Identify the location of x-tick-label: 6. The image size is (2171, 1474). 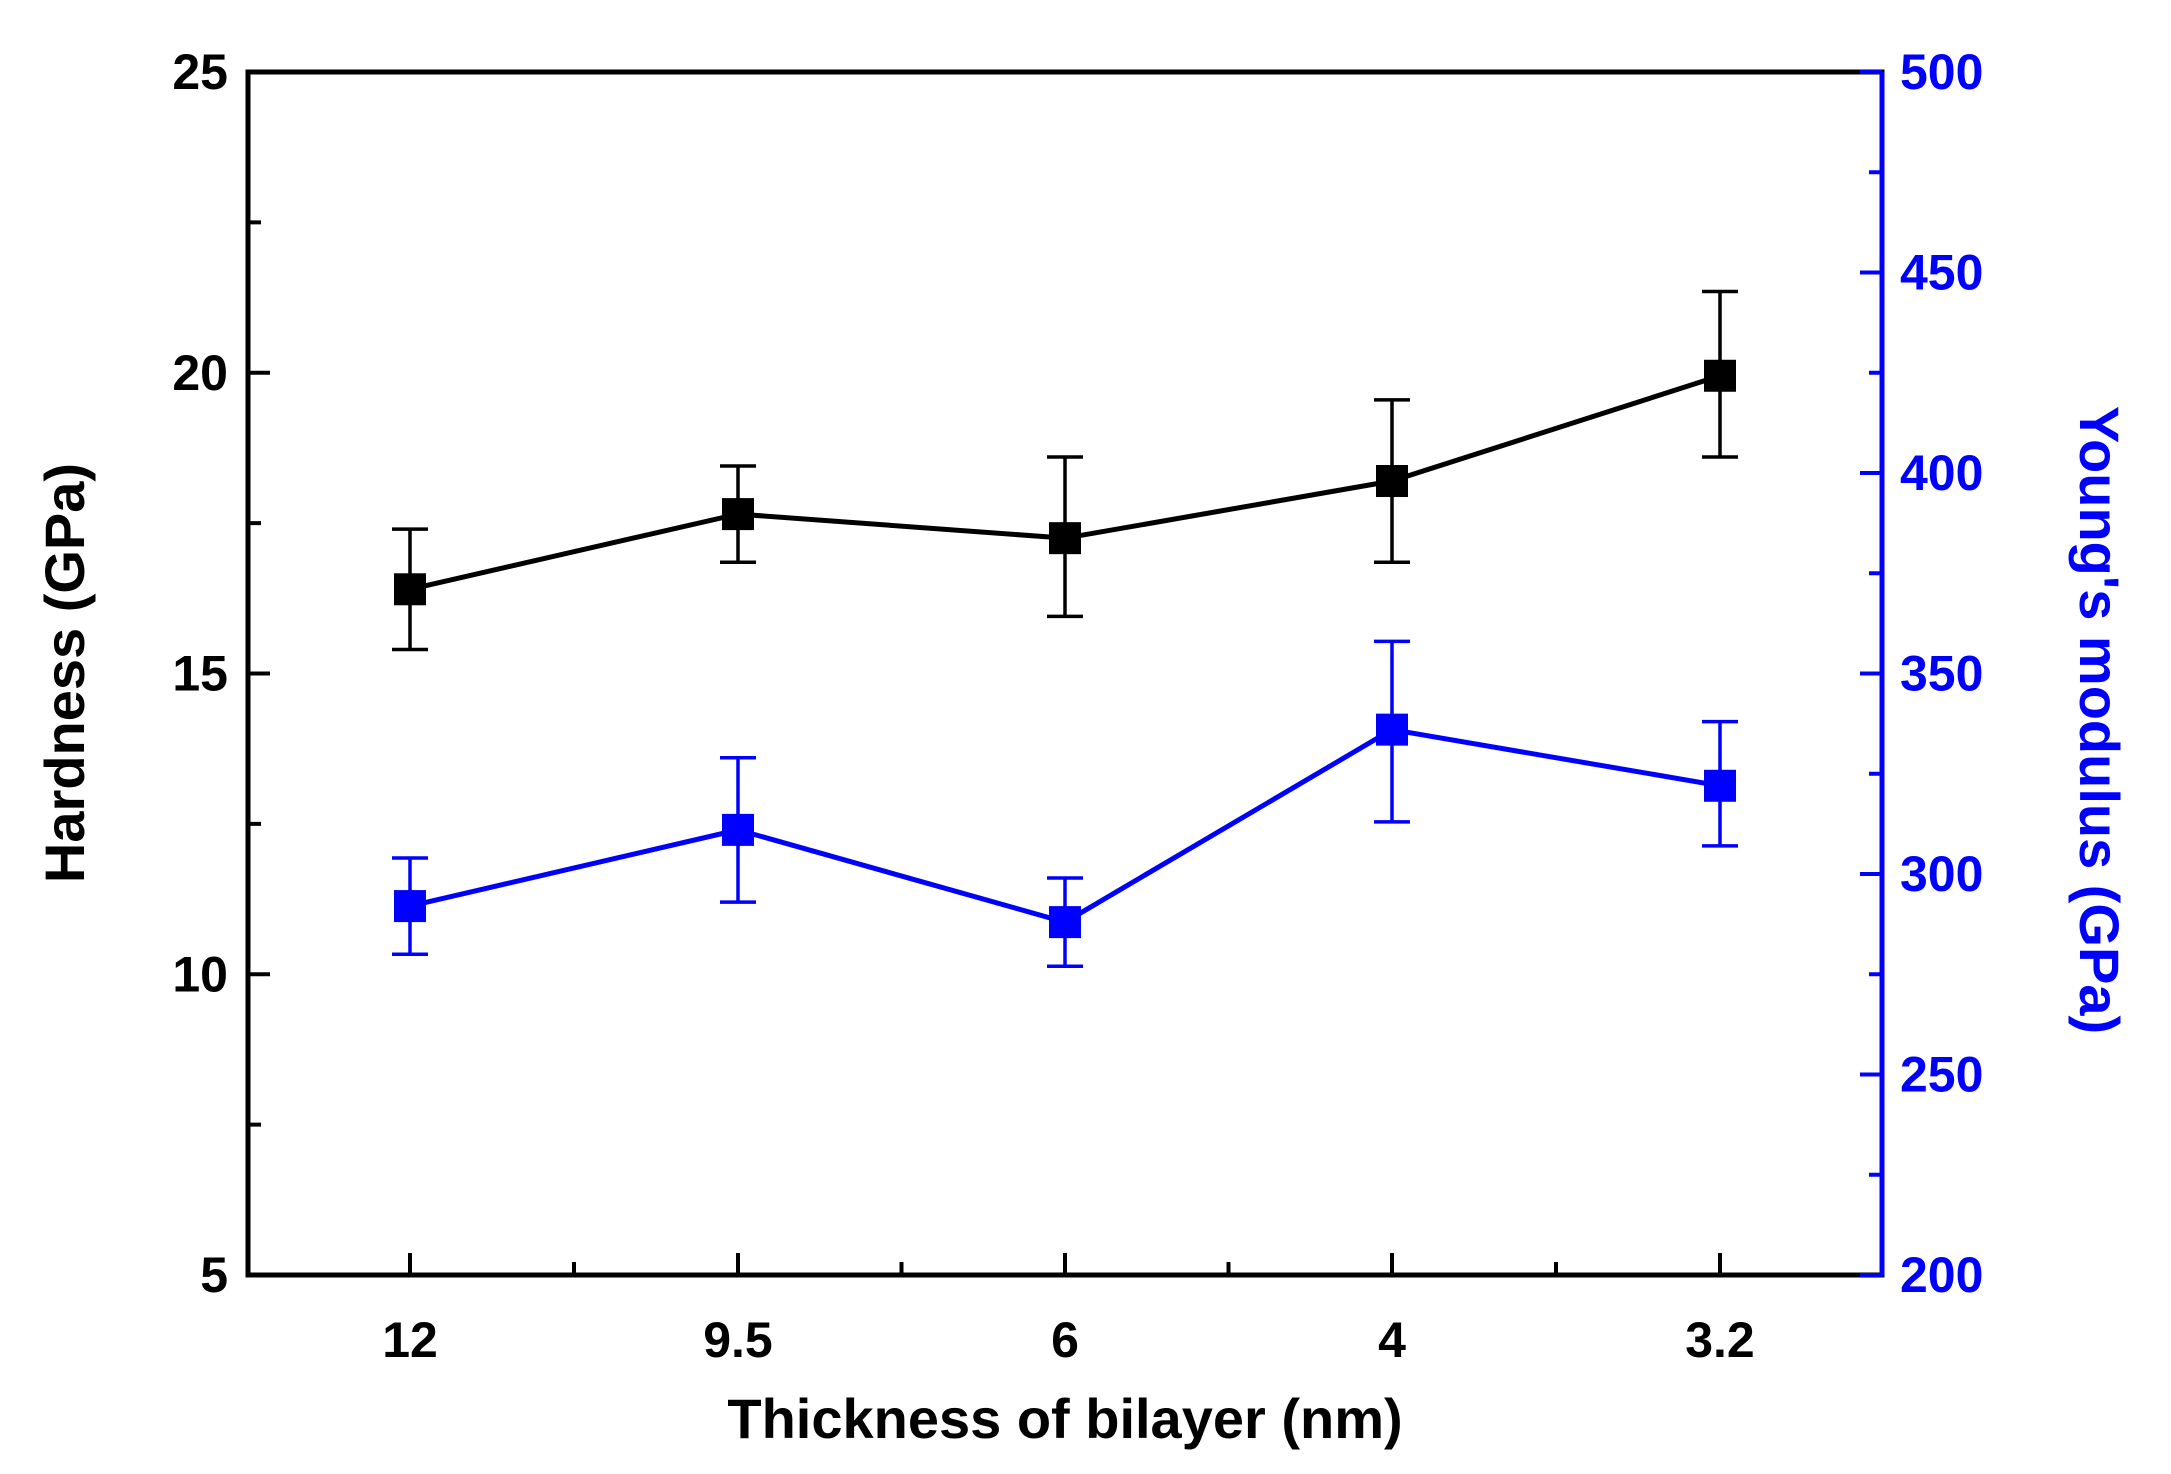
(1065, 1340).